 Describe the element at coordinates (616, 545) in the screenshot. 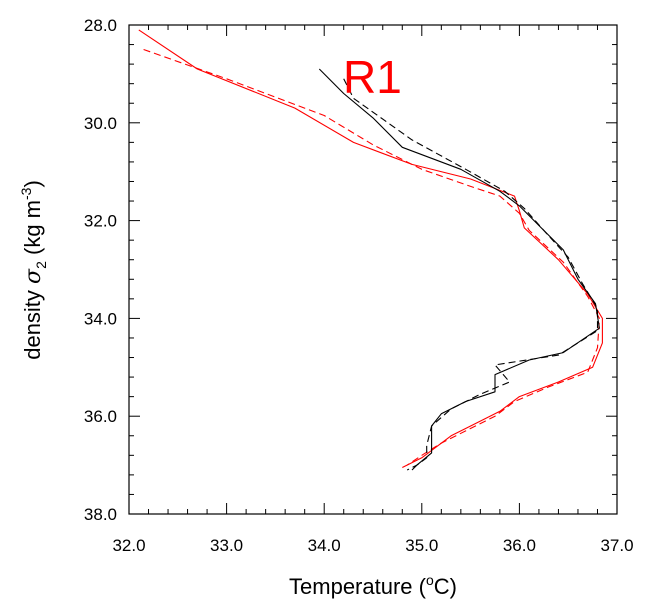

I see `x-tick-label: 37.0` at that location.